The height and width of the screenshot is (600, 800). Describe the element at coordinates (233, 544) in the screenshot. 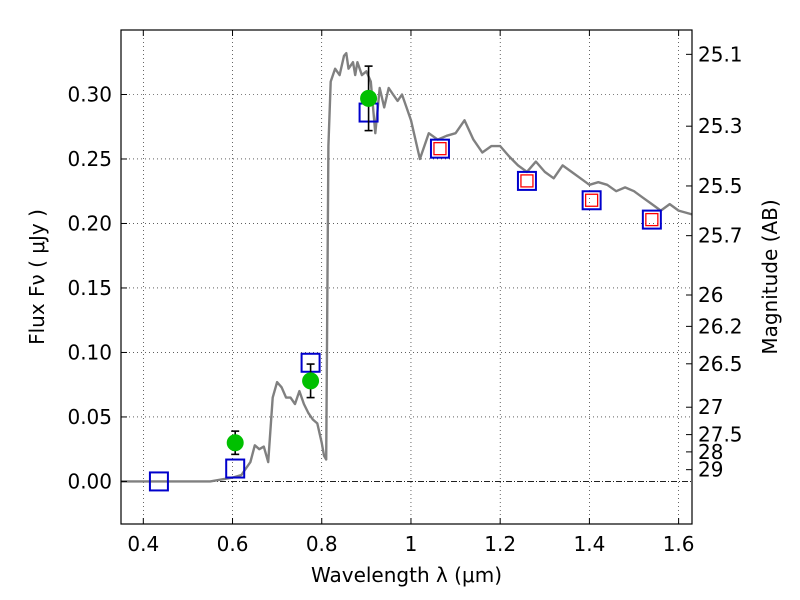

I see `x-tick-label: 0.6` at that location.